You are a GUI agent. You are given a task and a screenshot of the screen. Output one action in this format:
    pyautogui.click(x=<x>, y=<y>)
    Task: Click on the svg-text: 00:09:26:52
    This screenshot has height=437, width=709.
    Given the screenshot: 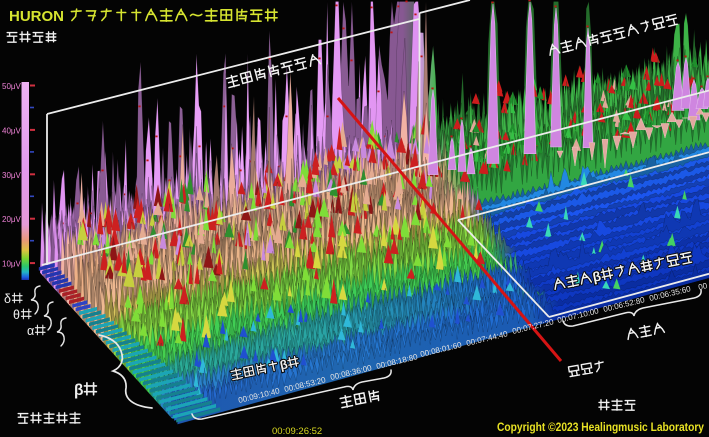 What is the action you would take?
    pyautogui.click(x=297, y=431)
    